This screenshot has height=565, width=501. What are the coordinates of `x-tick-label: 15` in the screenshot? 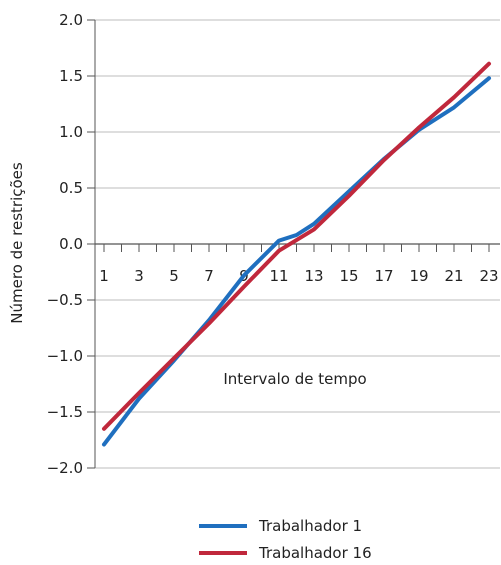 It's located at (348, 276).